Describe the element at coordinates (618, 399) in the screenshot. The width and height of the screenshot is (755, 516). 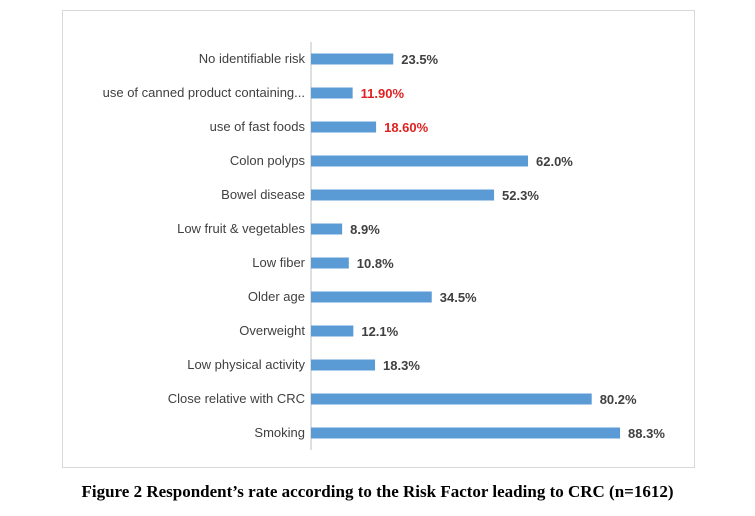
I see `data-label: 80.2%` at that location.